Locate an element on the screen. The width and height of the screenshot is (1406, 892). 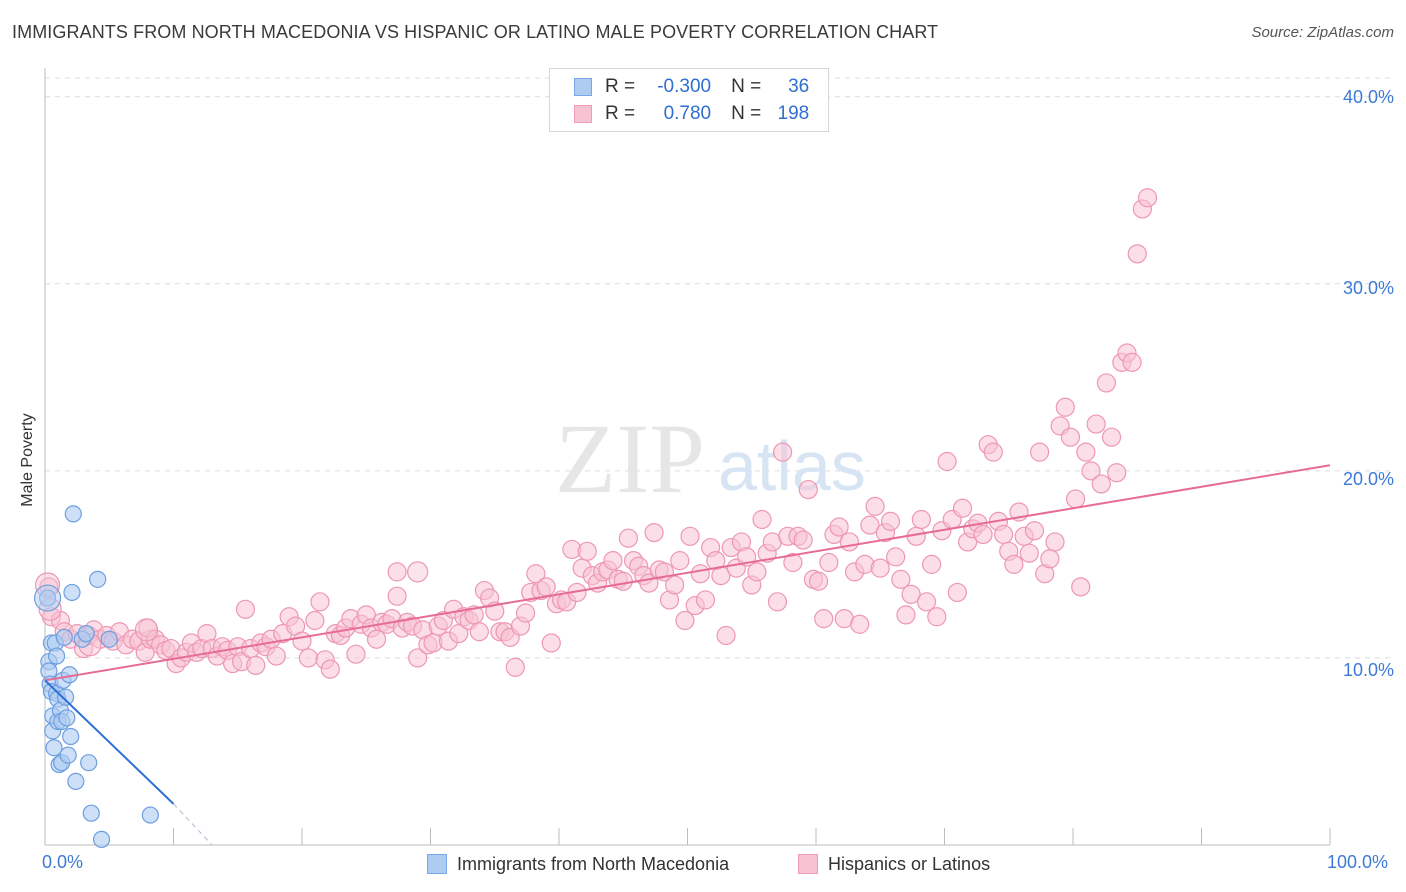
macedonia-trend-extension is located at coordinates (193, 824).